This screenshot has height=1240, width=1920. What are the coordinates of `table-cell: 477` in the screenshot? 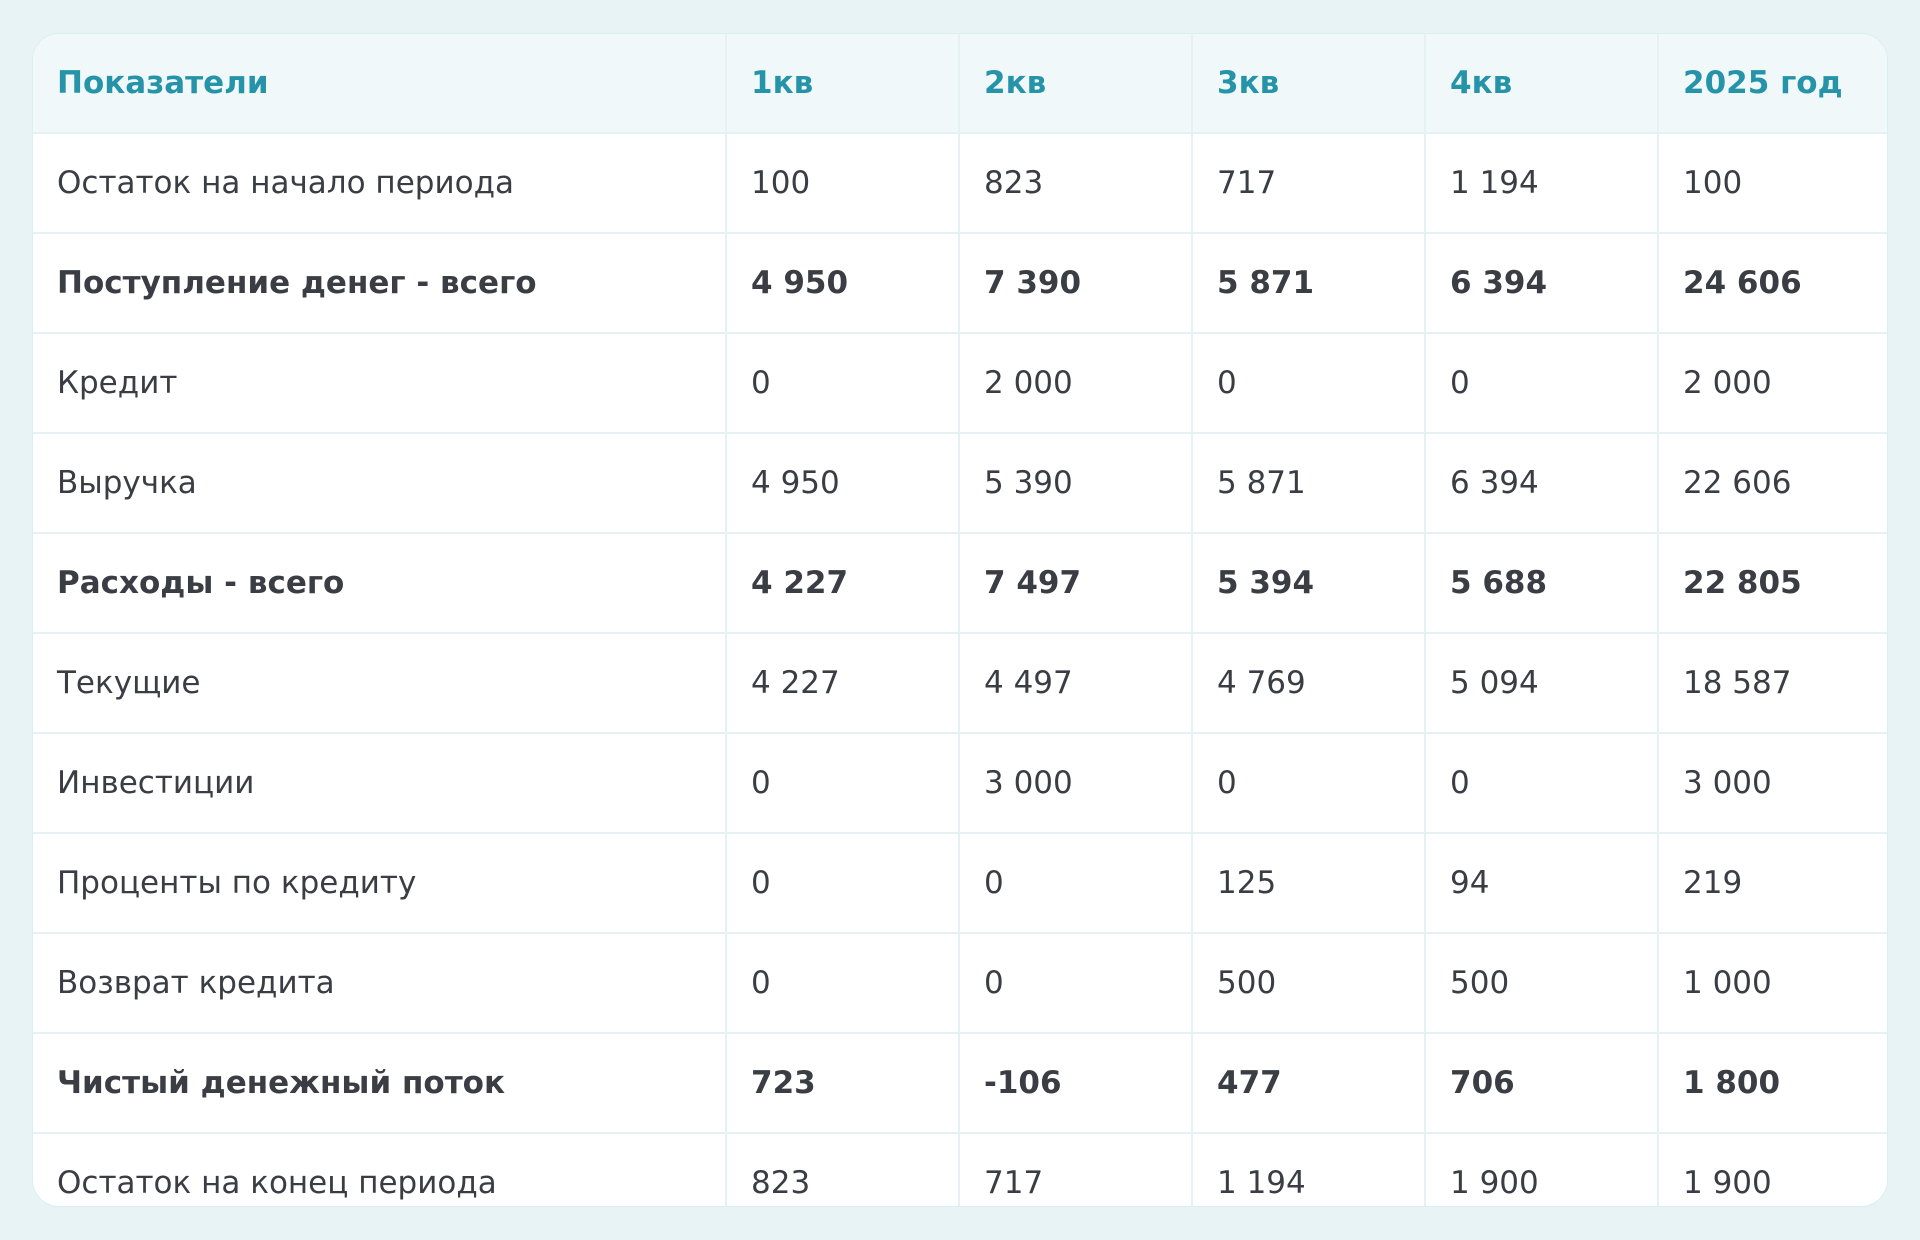 It's located at (1308, 1083).